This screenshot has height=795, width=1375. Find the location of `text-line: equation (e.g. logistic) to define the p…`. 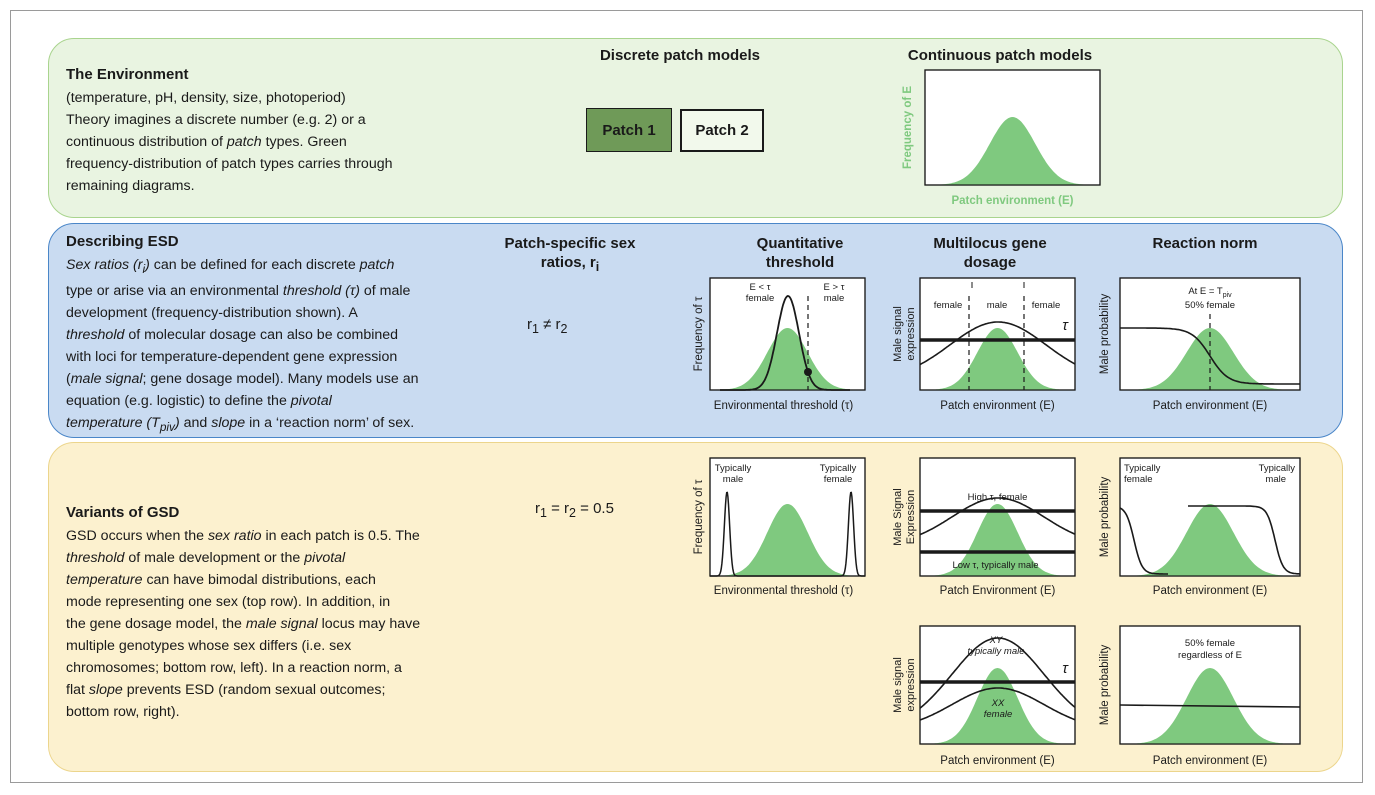

text-line: equation (e.g. logistic) to define the p… is located at coordinates (199, 400).